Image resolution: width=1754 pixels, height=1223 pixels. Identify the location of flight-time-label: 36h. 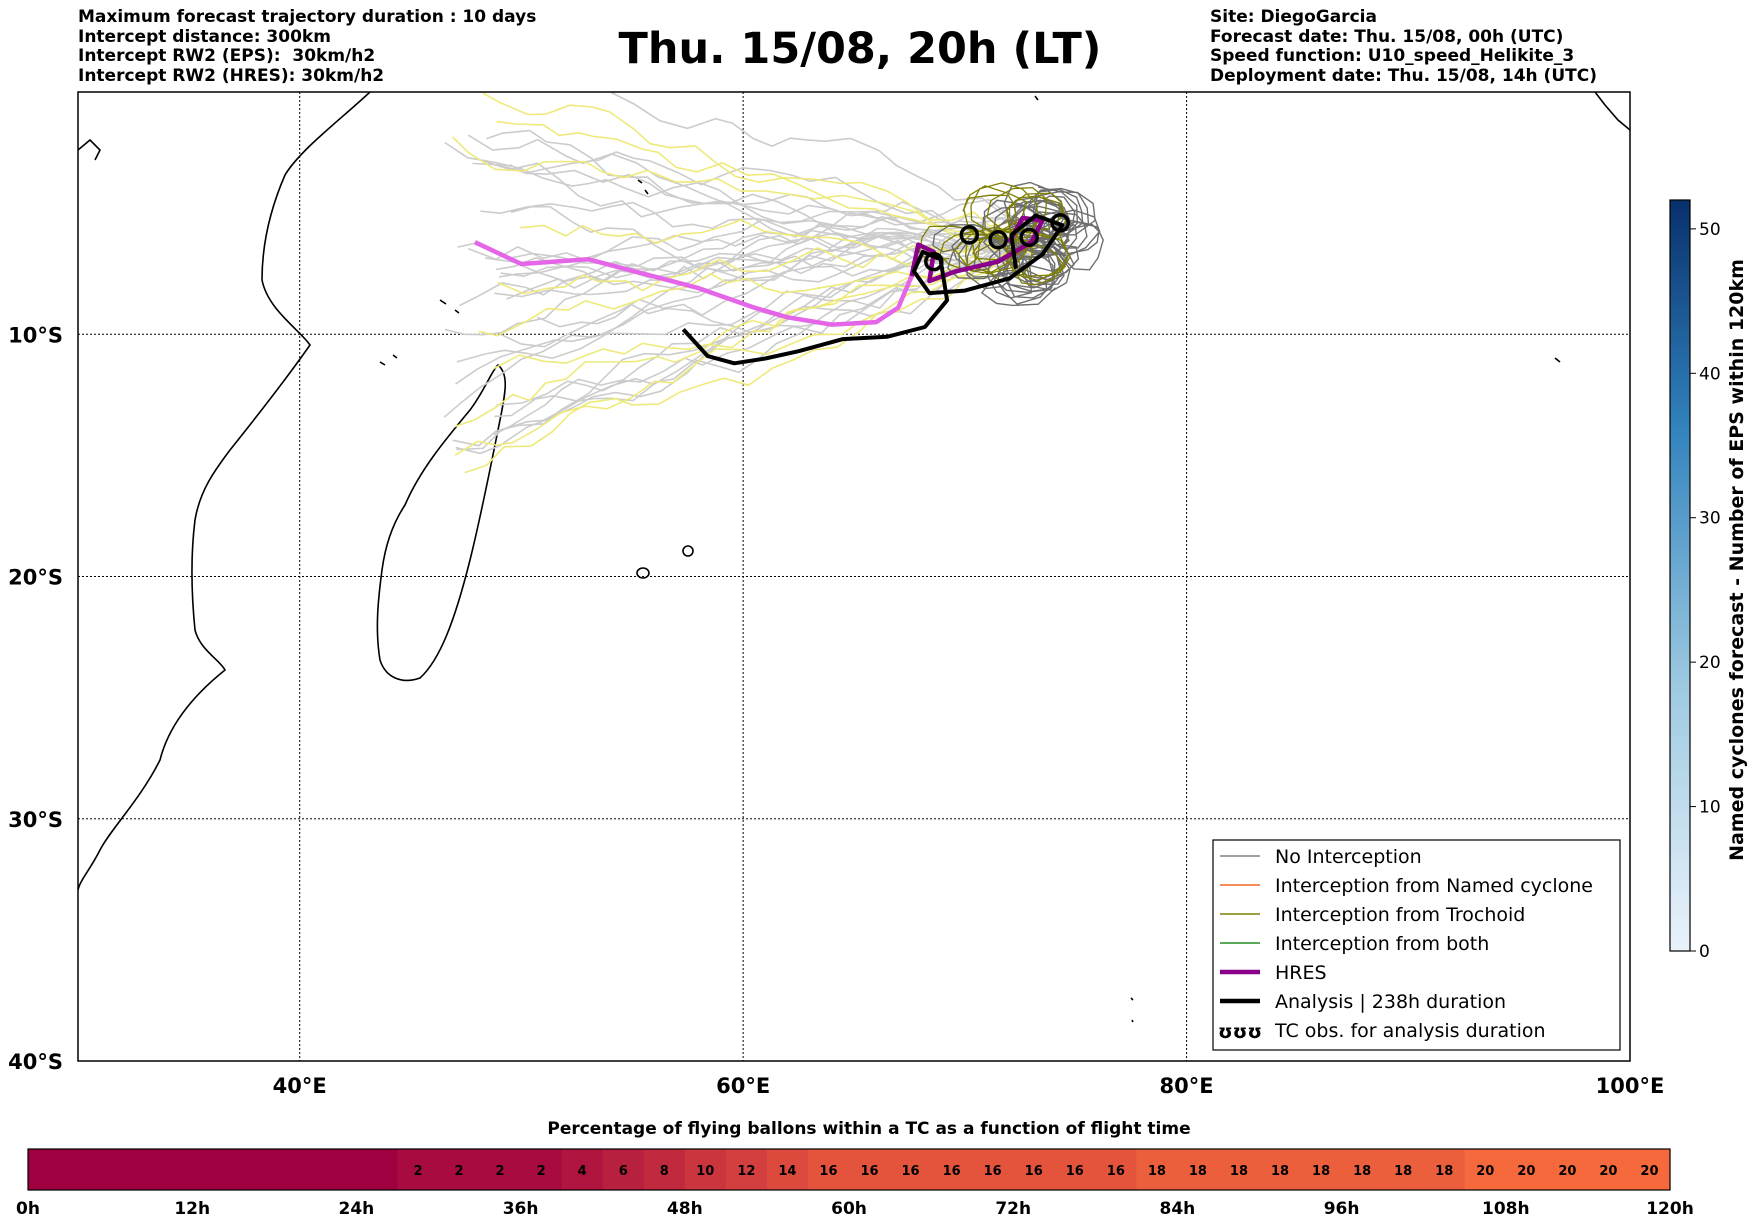
(521, 1209).